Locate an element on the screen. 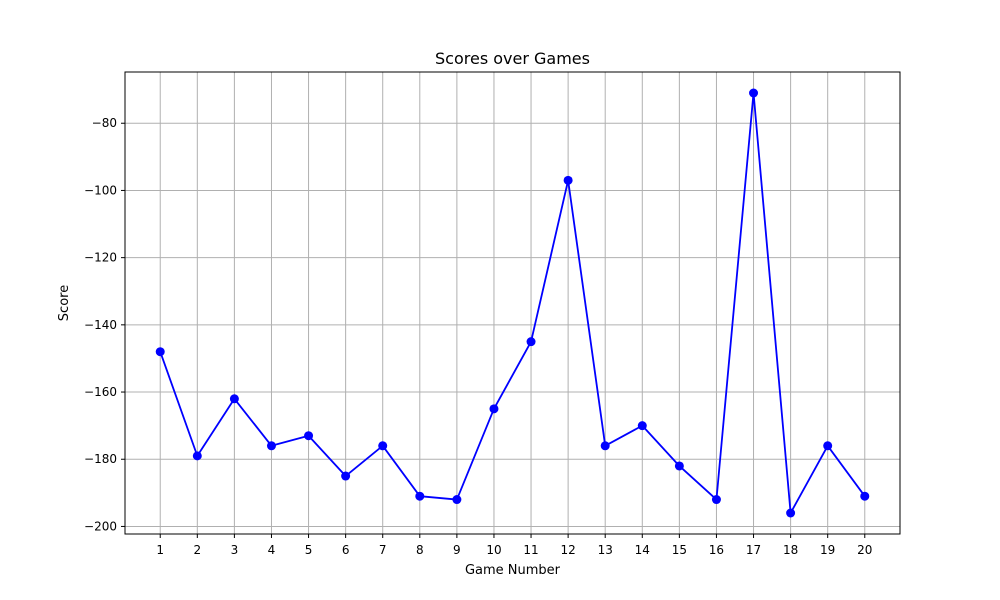 This screenshot has height=600, width=1000. x-tick-label: 17 is located at coordinates (753, 550).